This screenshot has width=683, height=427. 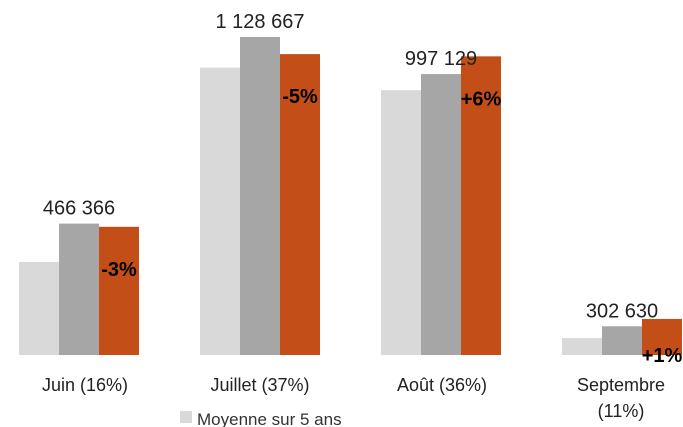 I want to click on legend: Moyenne sur 5 ans, so click(x=261, y=418).